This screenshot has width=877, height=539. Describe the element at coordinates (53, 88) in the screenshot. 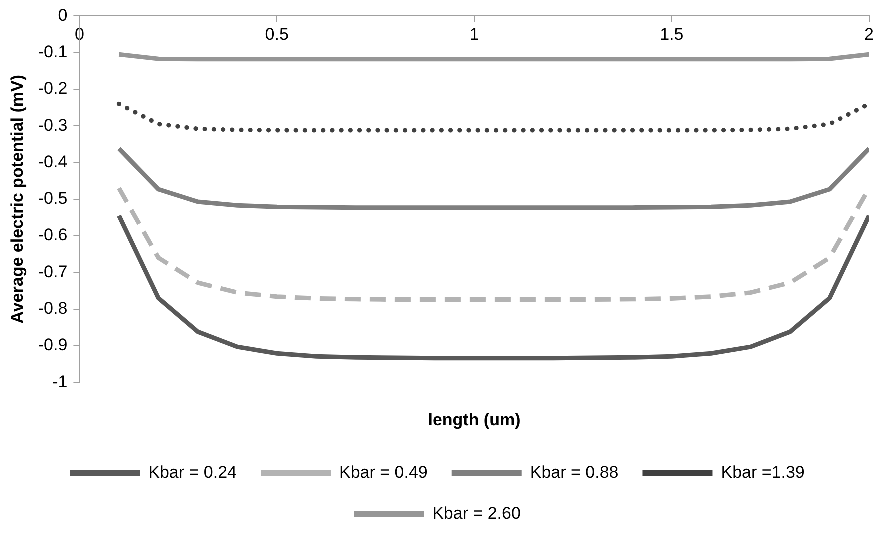

I see `y-tick-label: -0.2` at that location.